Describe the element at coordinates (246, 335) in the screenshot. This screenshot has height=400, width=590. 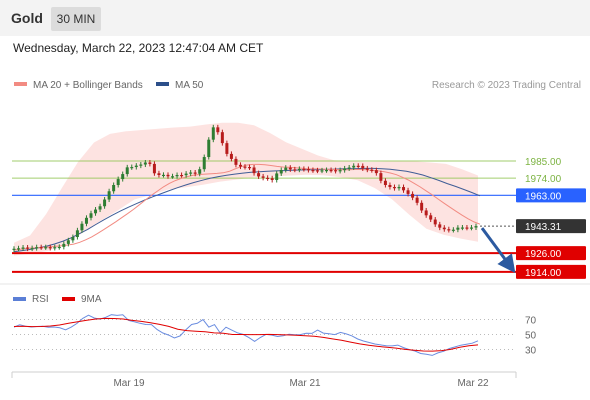
I see `rsi-line` at that location.